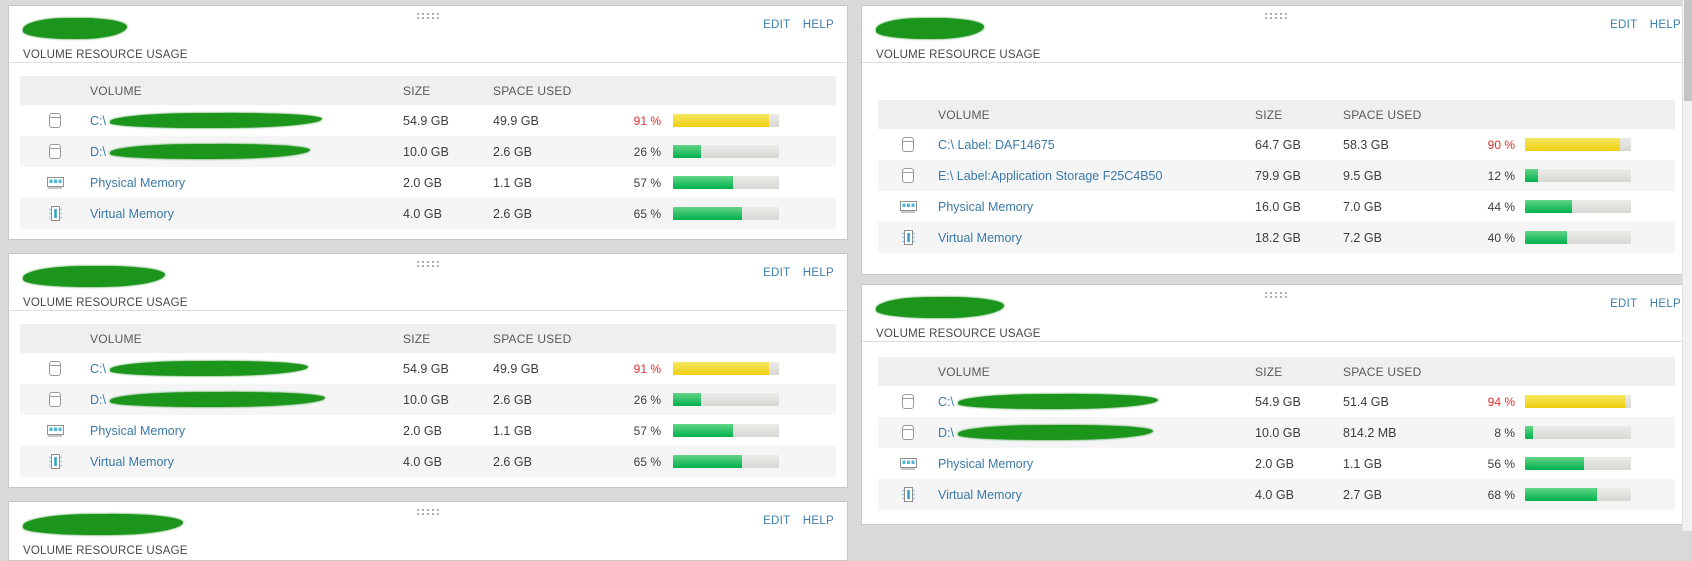 This screenshot has width=1692, height=561. What do you see at coordinates (1050, 175) in the screenshot?
I see `volume-link: E:\ Label:Application Storage F25C4B50` at bounding box center [1050, 175].